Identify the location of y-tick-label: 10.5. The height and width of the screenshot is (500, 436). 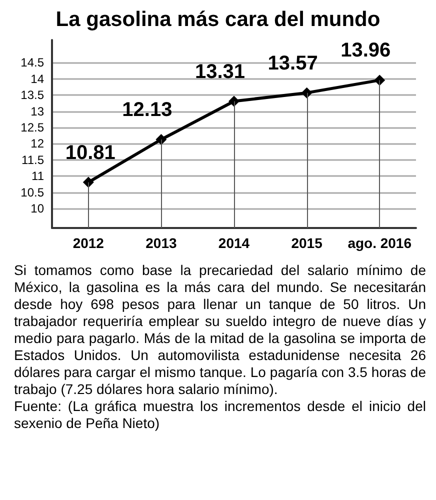
(32, 192).